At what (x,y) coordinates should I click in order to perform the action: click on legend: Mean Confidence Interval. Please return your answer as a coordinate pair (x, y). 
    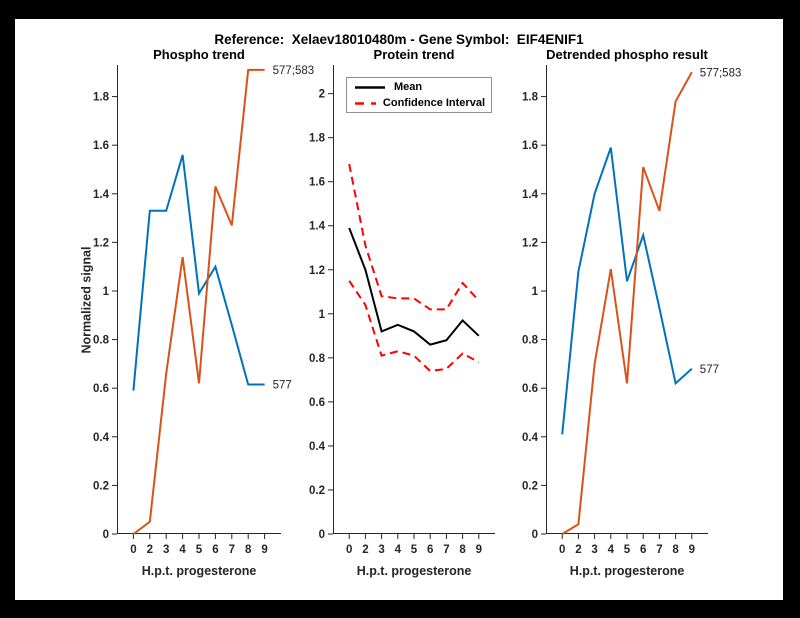
    Looking at the image, I should click on (419, 95).